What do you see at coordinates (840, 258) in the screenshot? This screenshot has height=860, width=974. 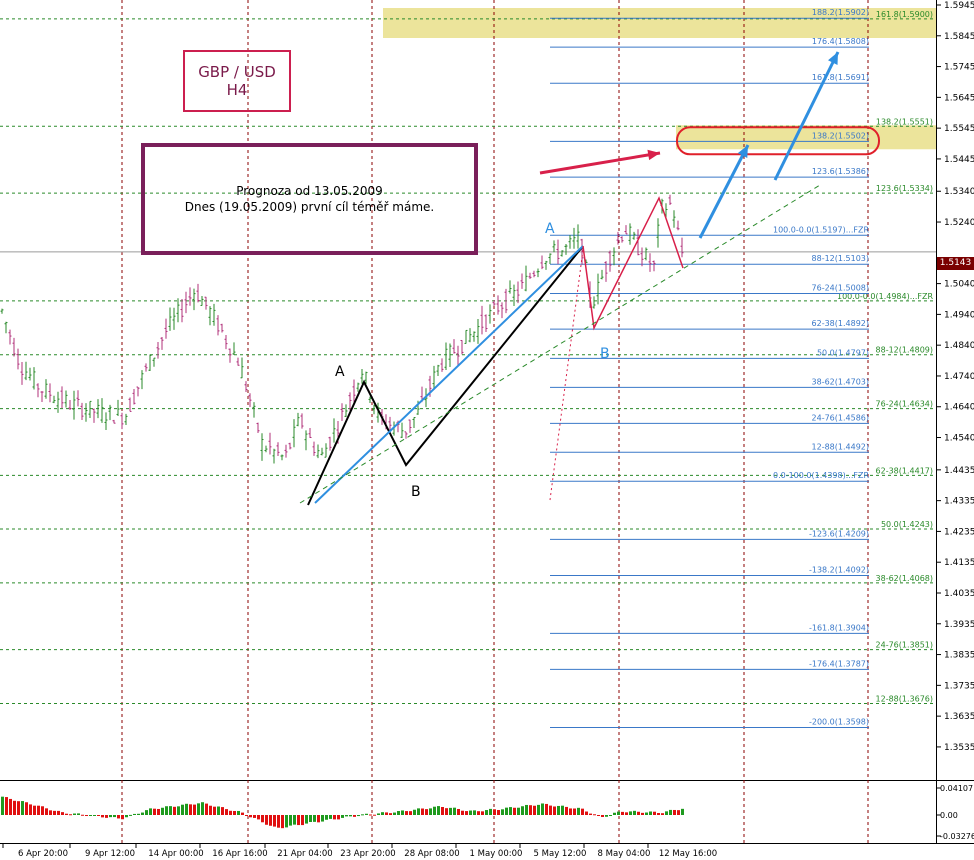 I see `fib-label-blue: 88-12(1.5103)` at bounding box center [840, 258].